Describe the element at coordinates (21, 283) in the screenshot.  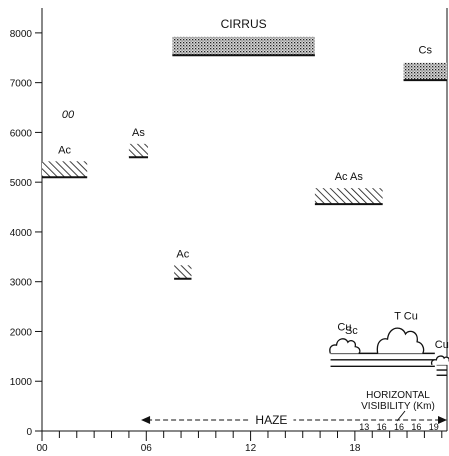
I see `y-tick-label: 3000` at that location.